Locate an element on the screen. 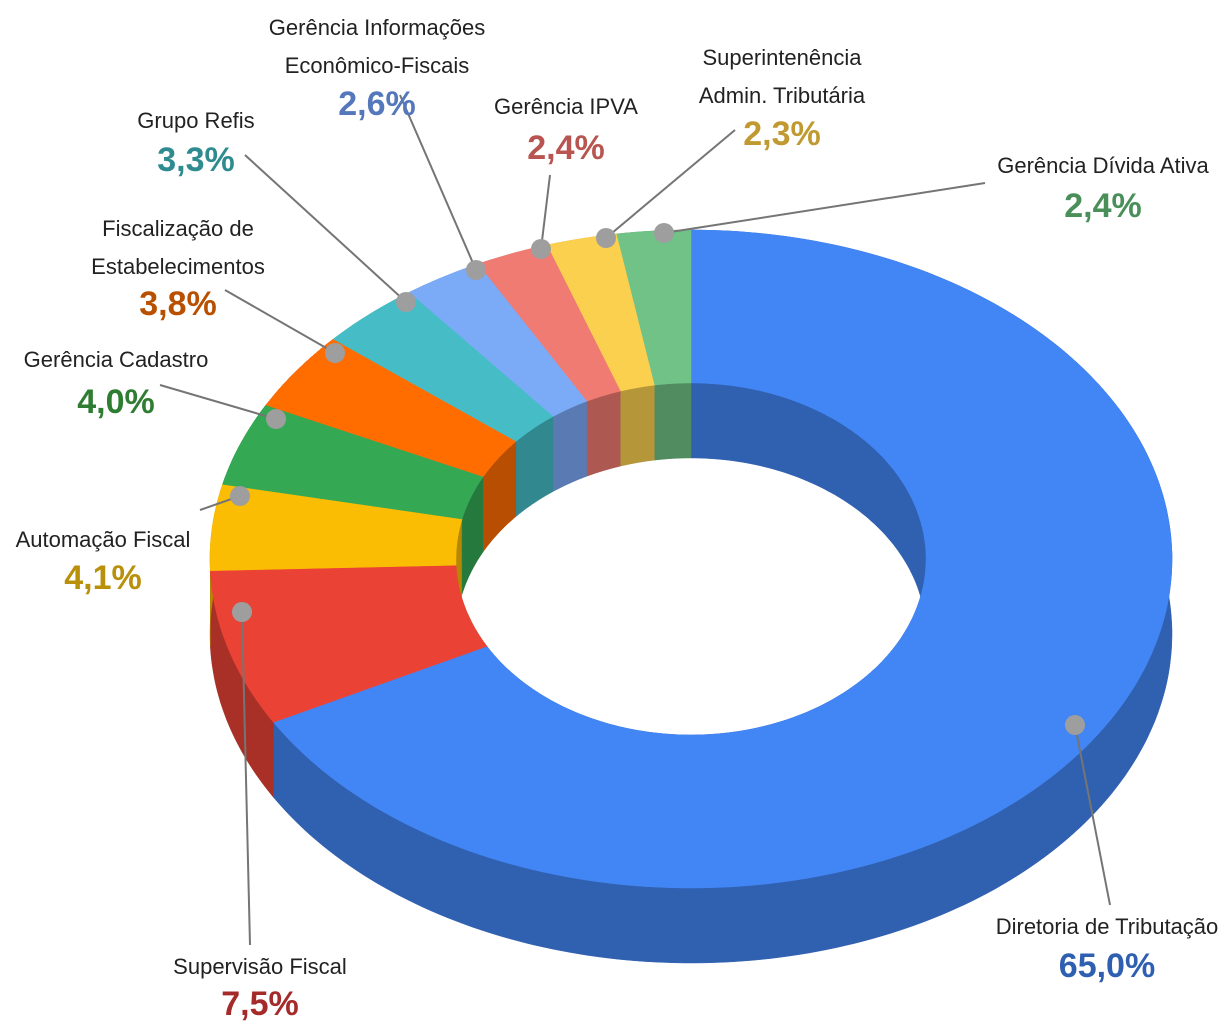 The image size is (1232, 1025). slice-label: Gerência IPVA is located at coordinates (566, 106).